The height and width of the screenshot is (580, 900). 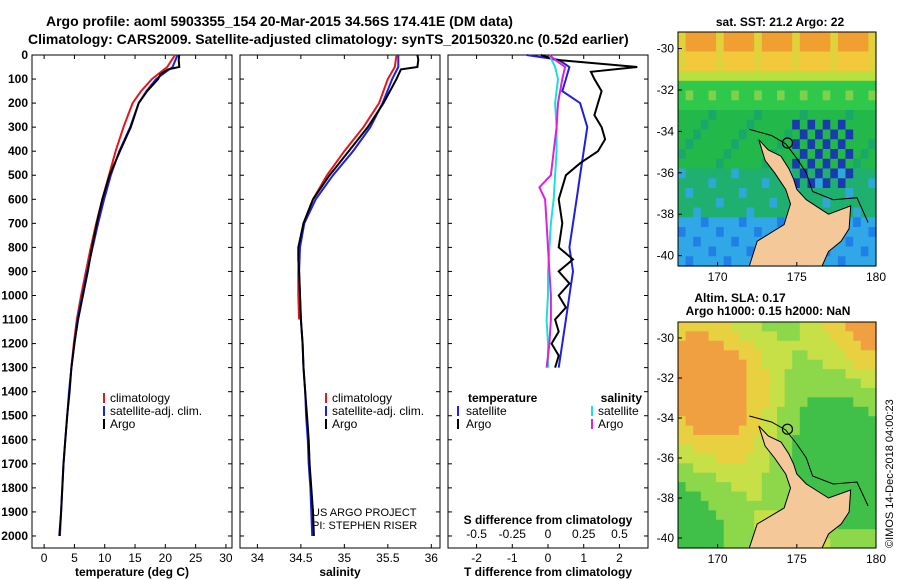 I want to click on x-tick-label: 34.5, so click(x=301, y=558).